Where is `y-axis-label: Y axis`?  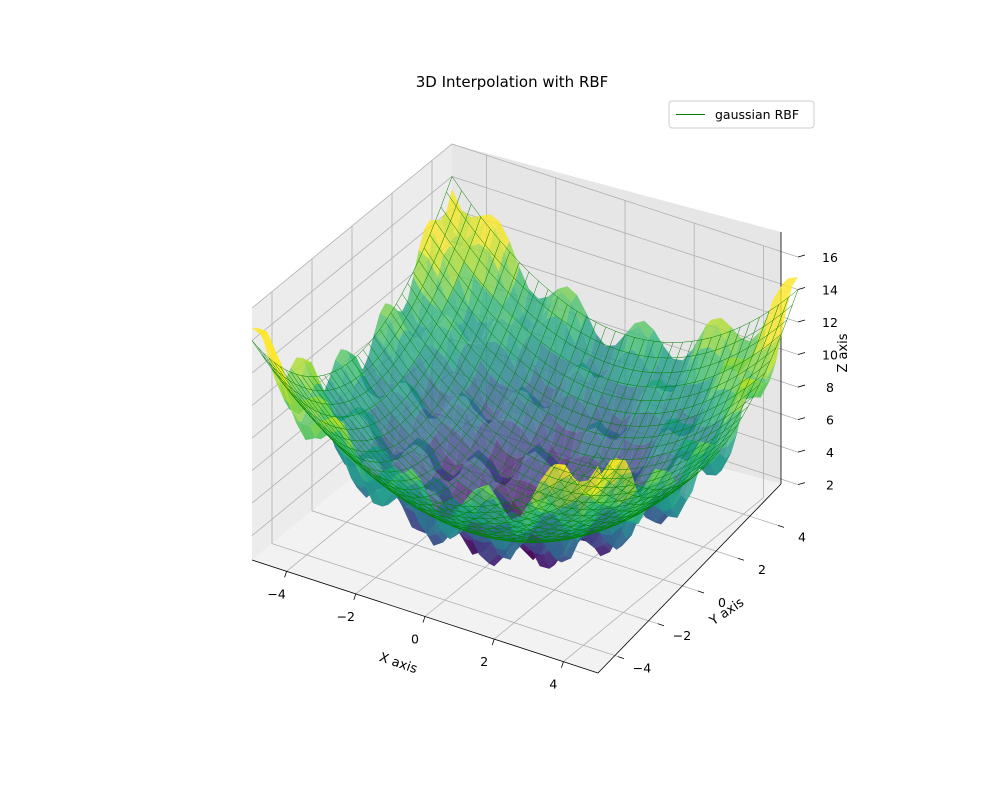
y-axis-label: Y axis is located at coordinates (726, 612).